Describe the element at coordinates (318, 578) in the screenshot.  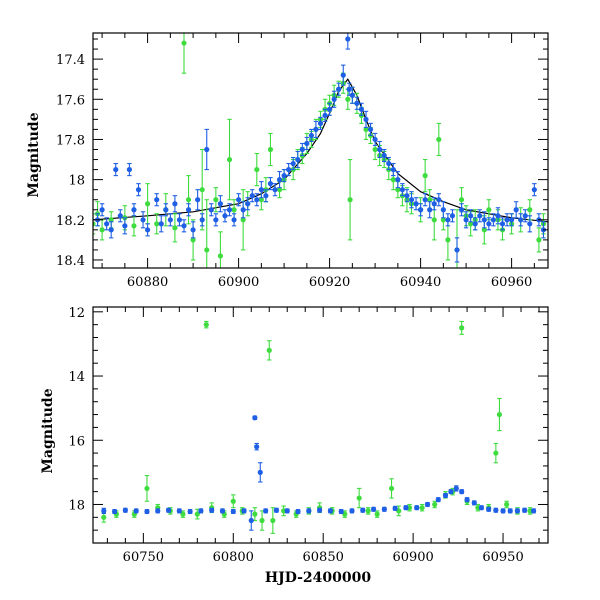
I see `bottom-xlabel: HJD-2400000` at that location.